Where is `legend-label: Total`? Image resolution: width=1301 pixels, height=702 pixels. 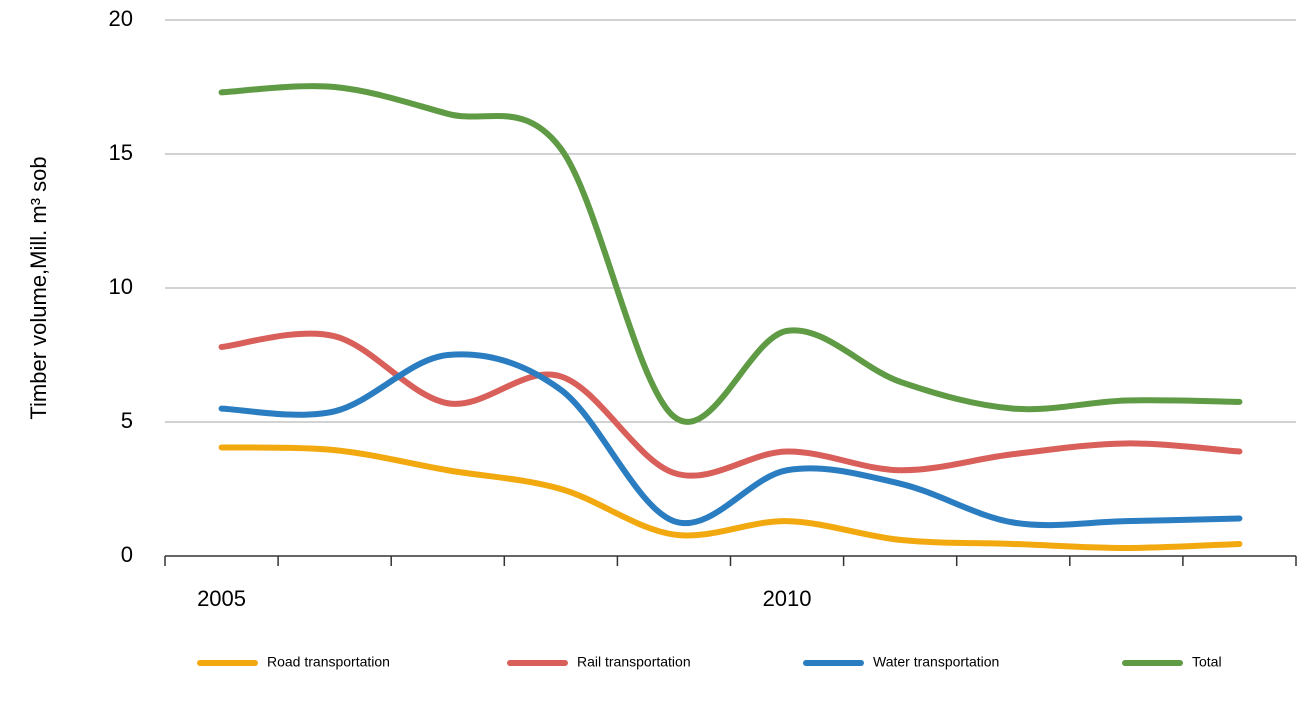
legend-label: Total is located at coordinates (1207, 662).